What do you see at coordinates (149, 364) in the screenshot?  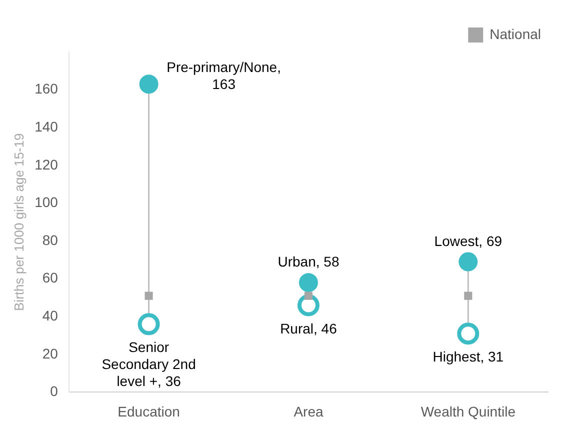 I see `annotation: Senior Secondary 2nd level +, 36` at bounding box center [149, 364].